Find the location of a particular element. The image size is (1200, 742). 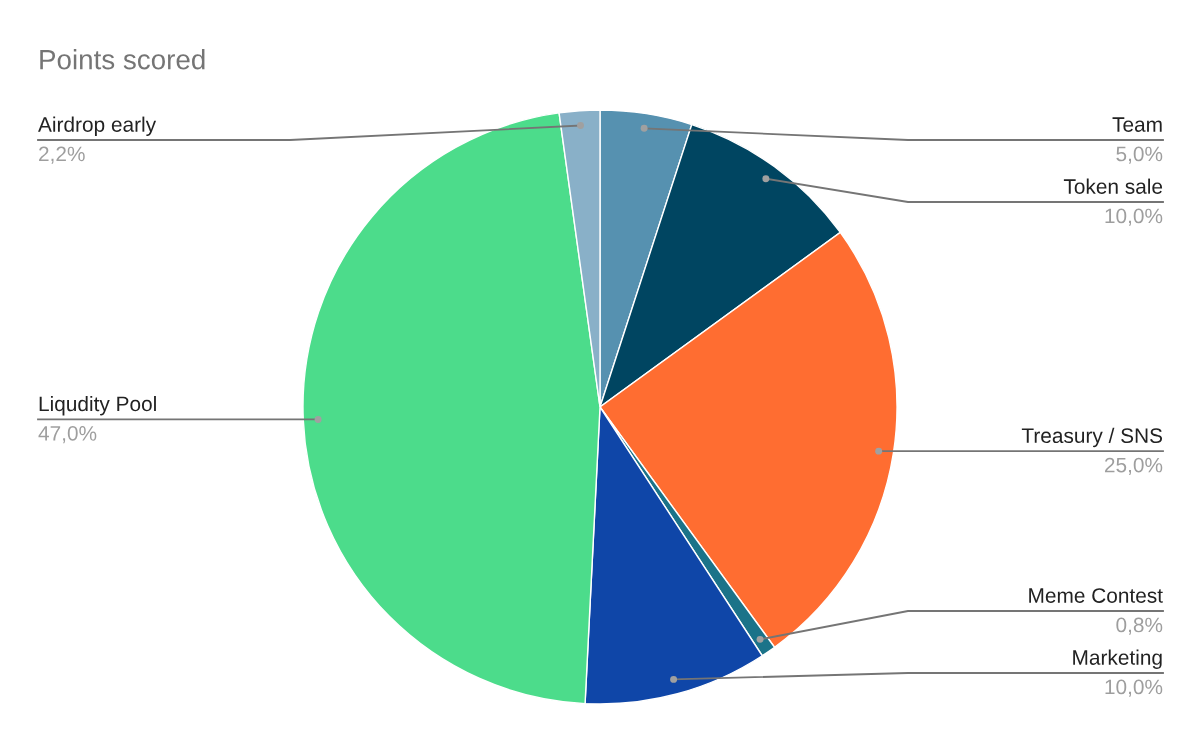

data-label: 25,0% is located at coordinates (1133, 466).